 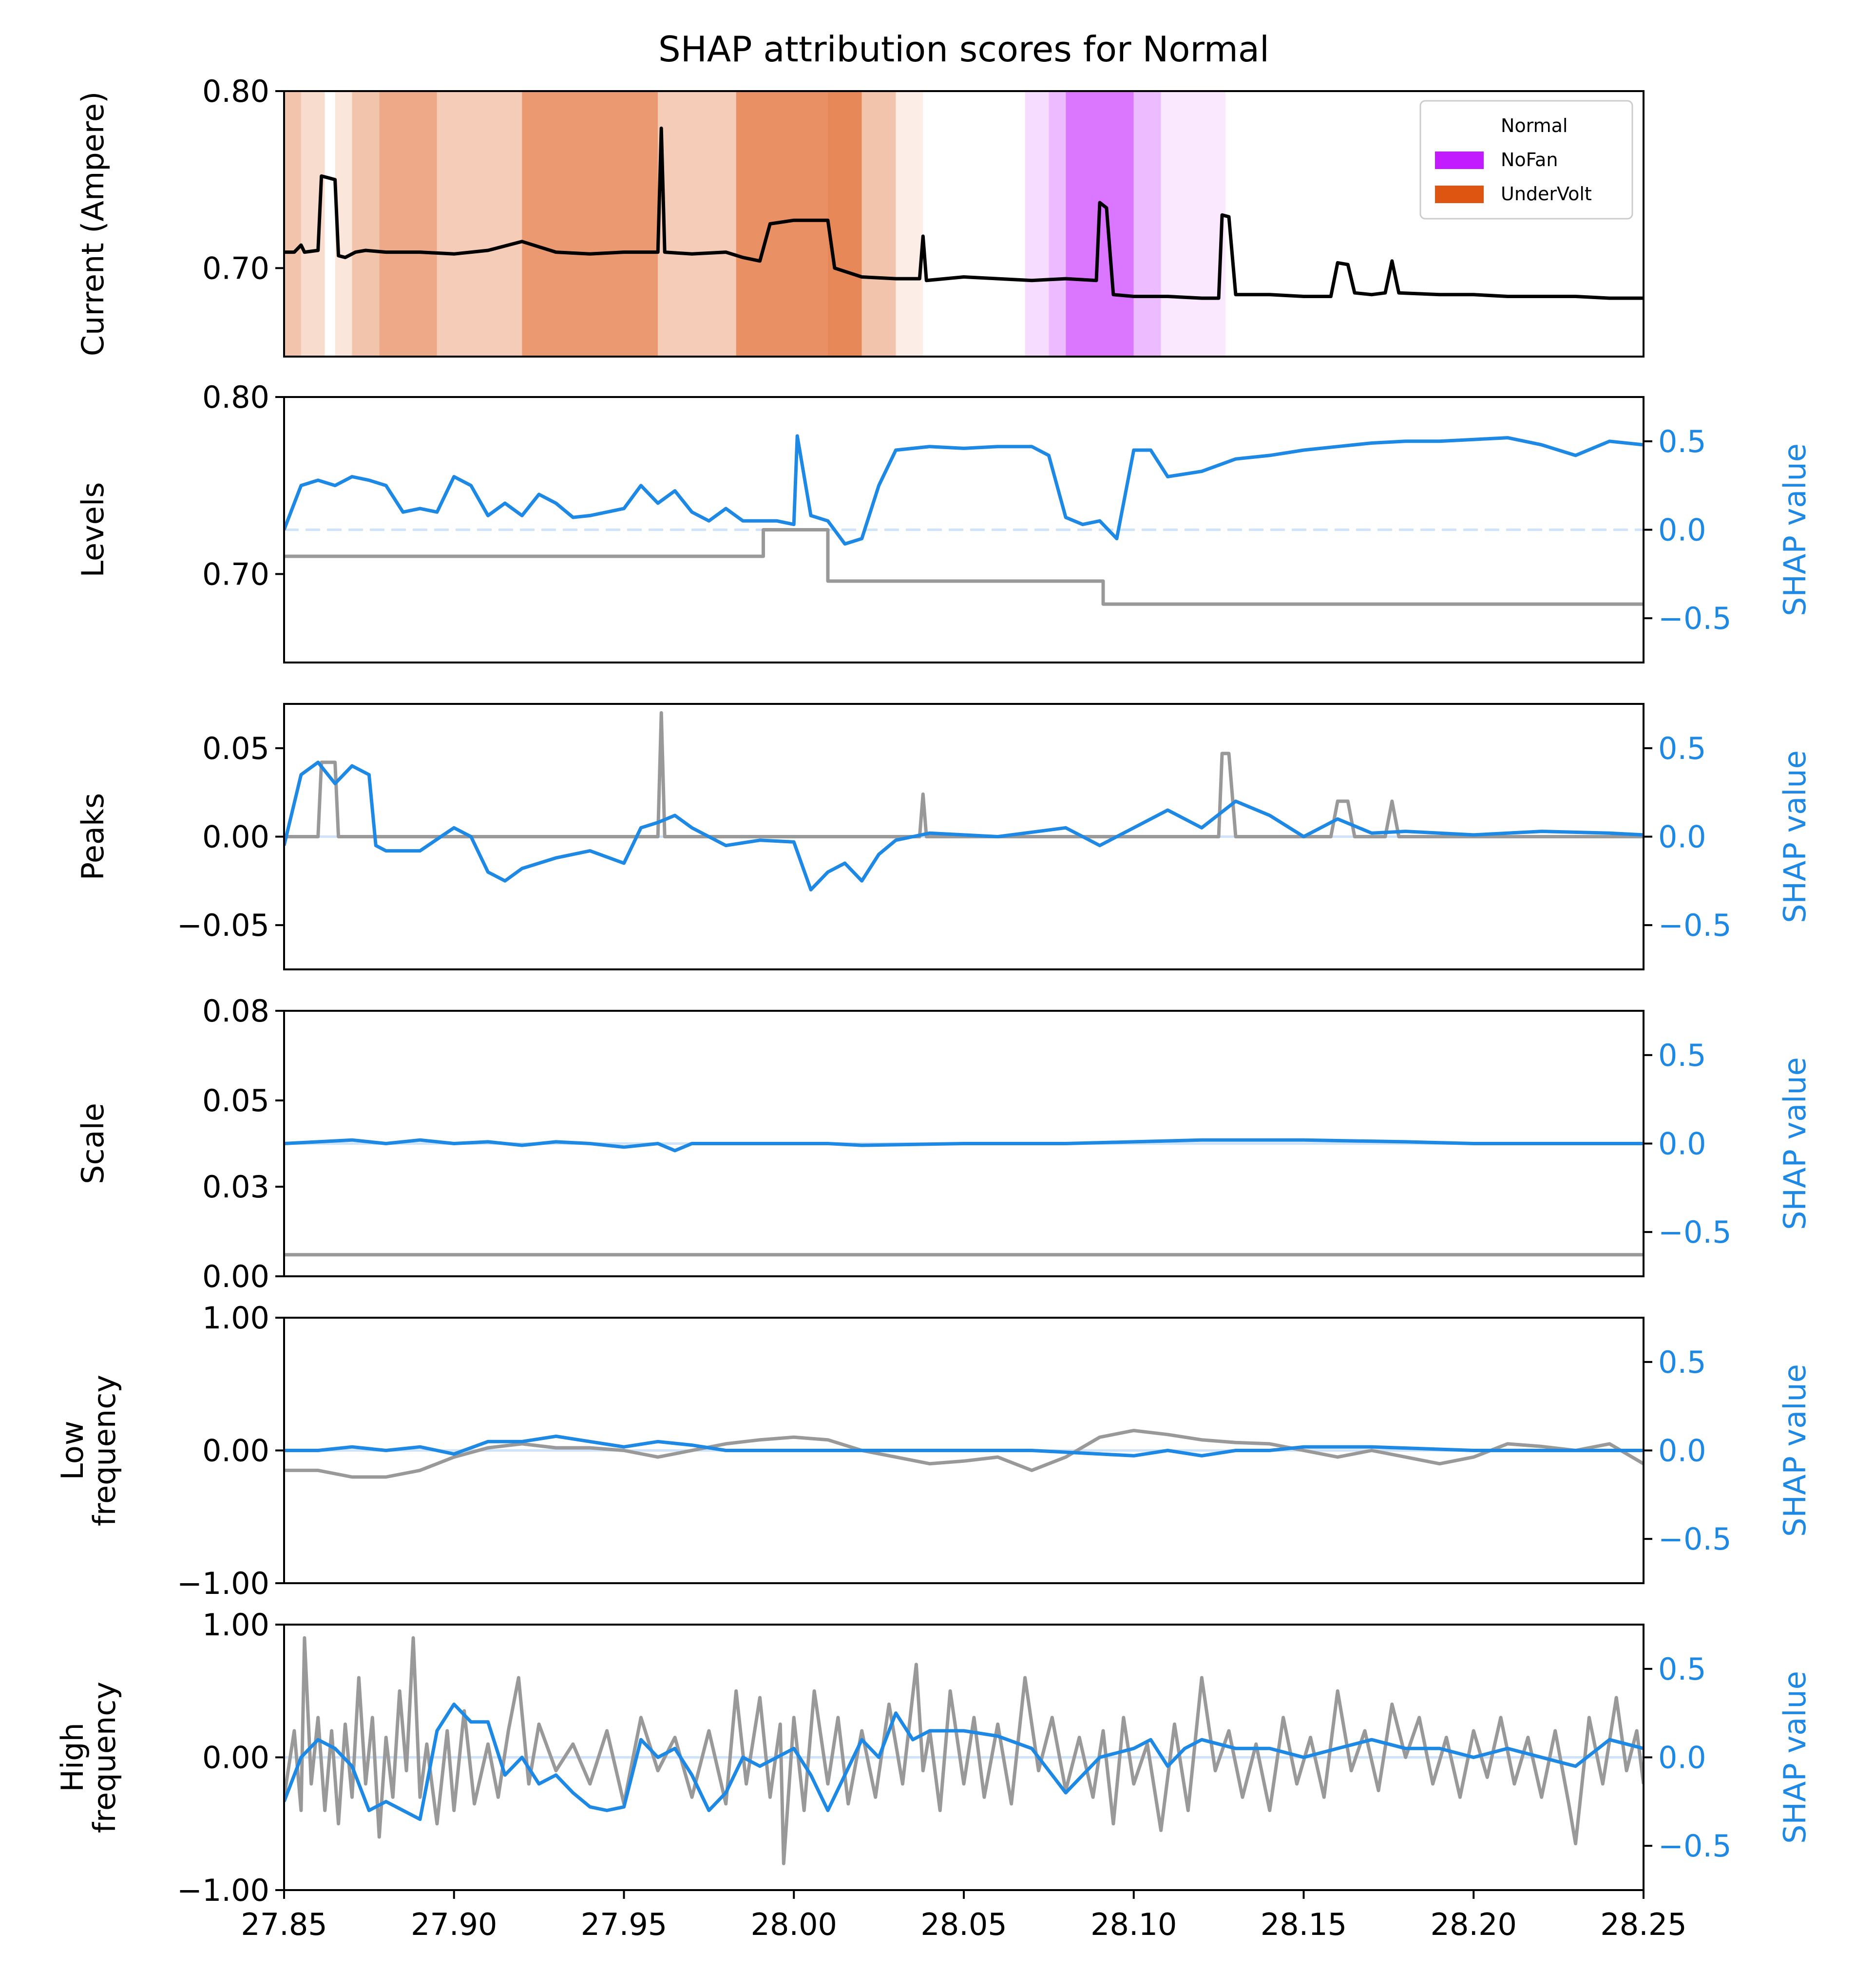 I want to click on y-tick-label: 0.03, so click(x=235, y=1187).